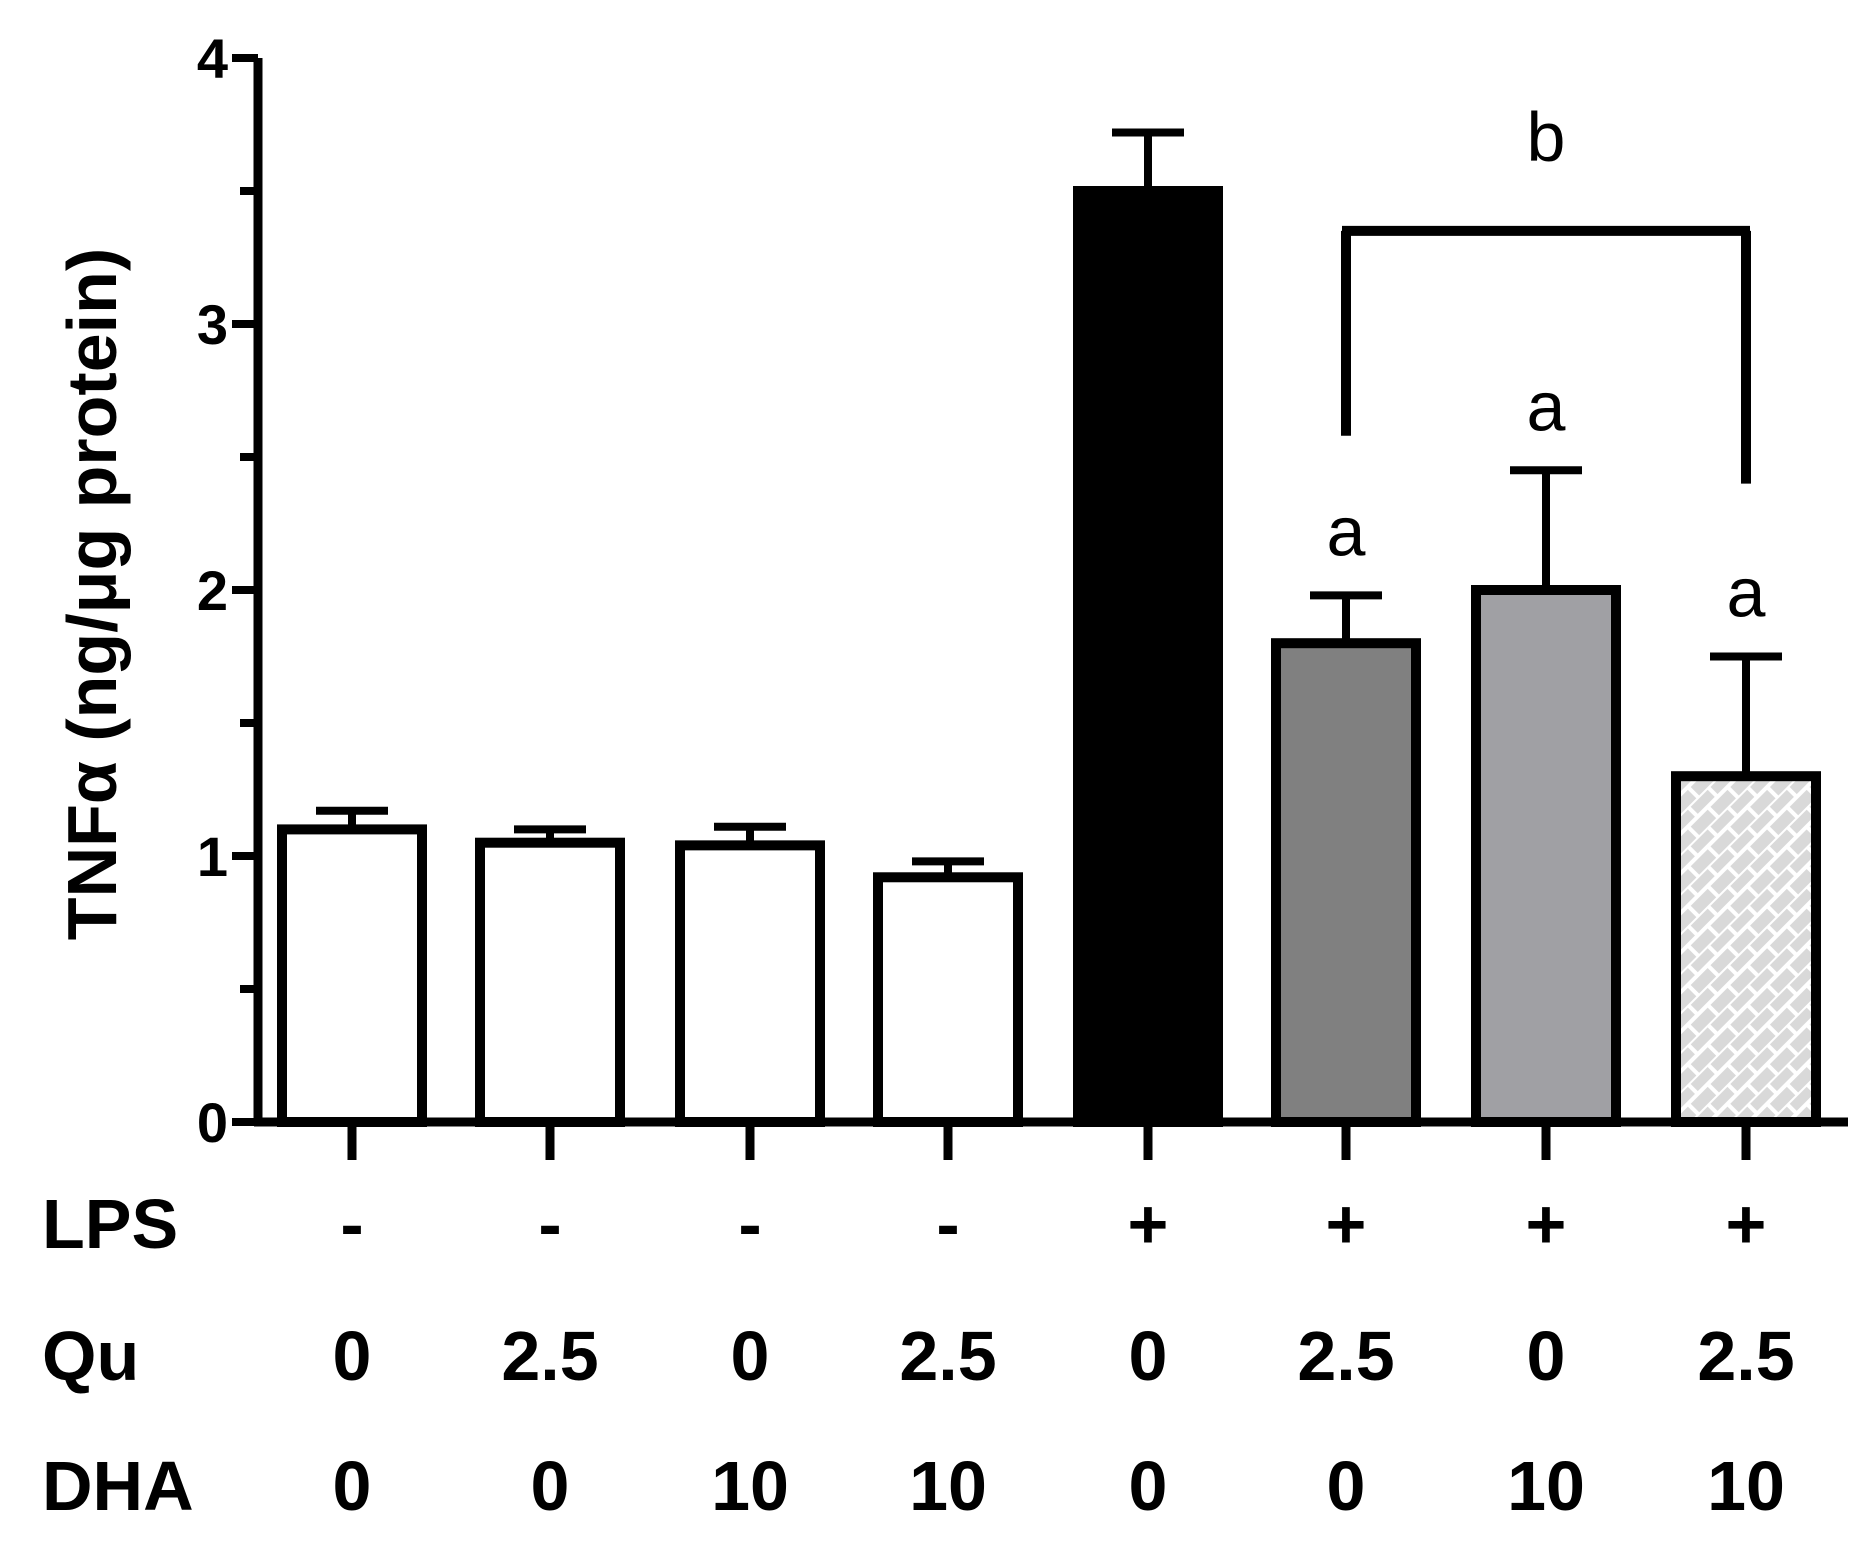 The width and height of the screenshot is (1870, 1557). Describe the element at coordinates (1546, 1224) in the screenshot. I see `condition-value-lps-7: +` at that location.